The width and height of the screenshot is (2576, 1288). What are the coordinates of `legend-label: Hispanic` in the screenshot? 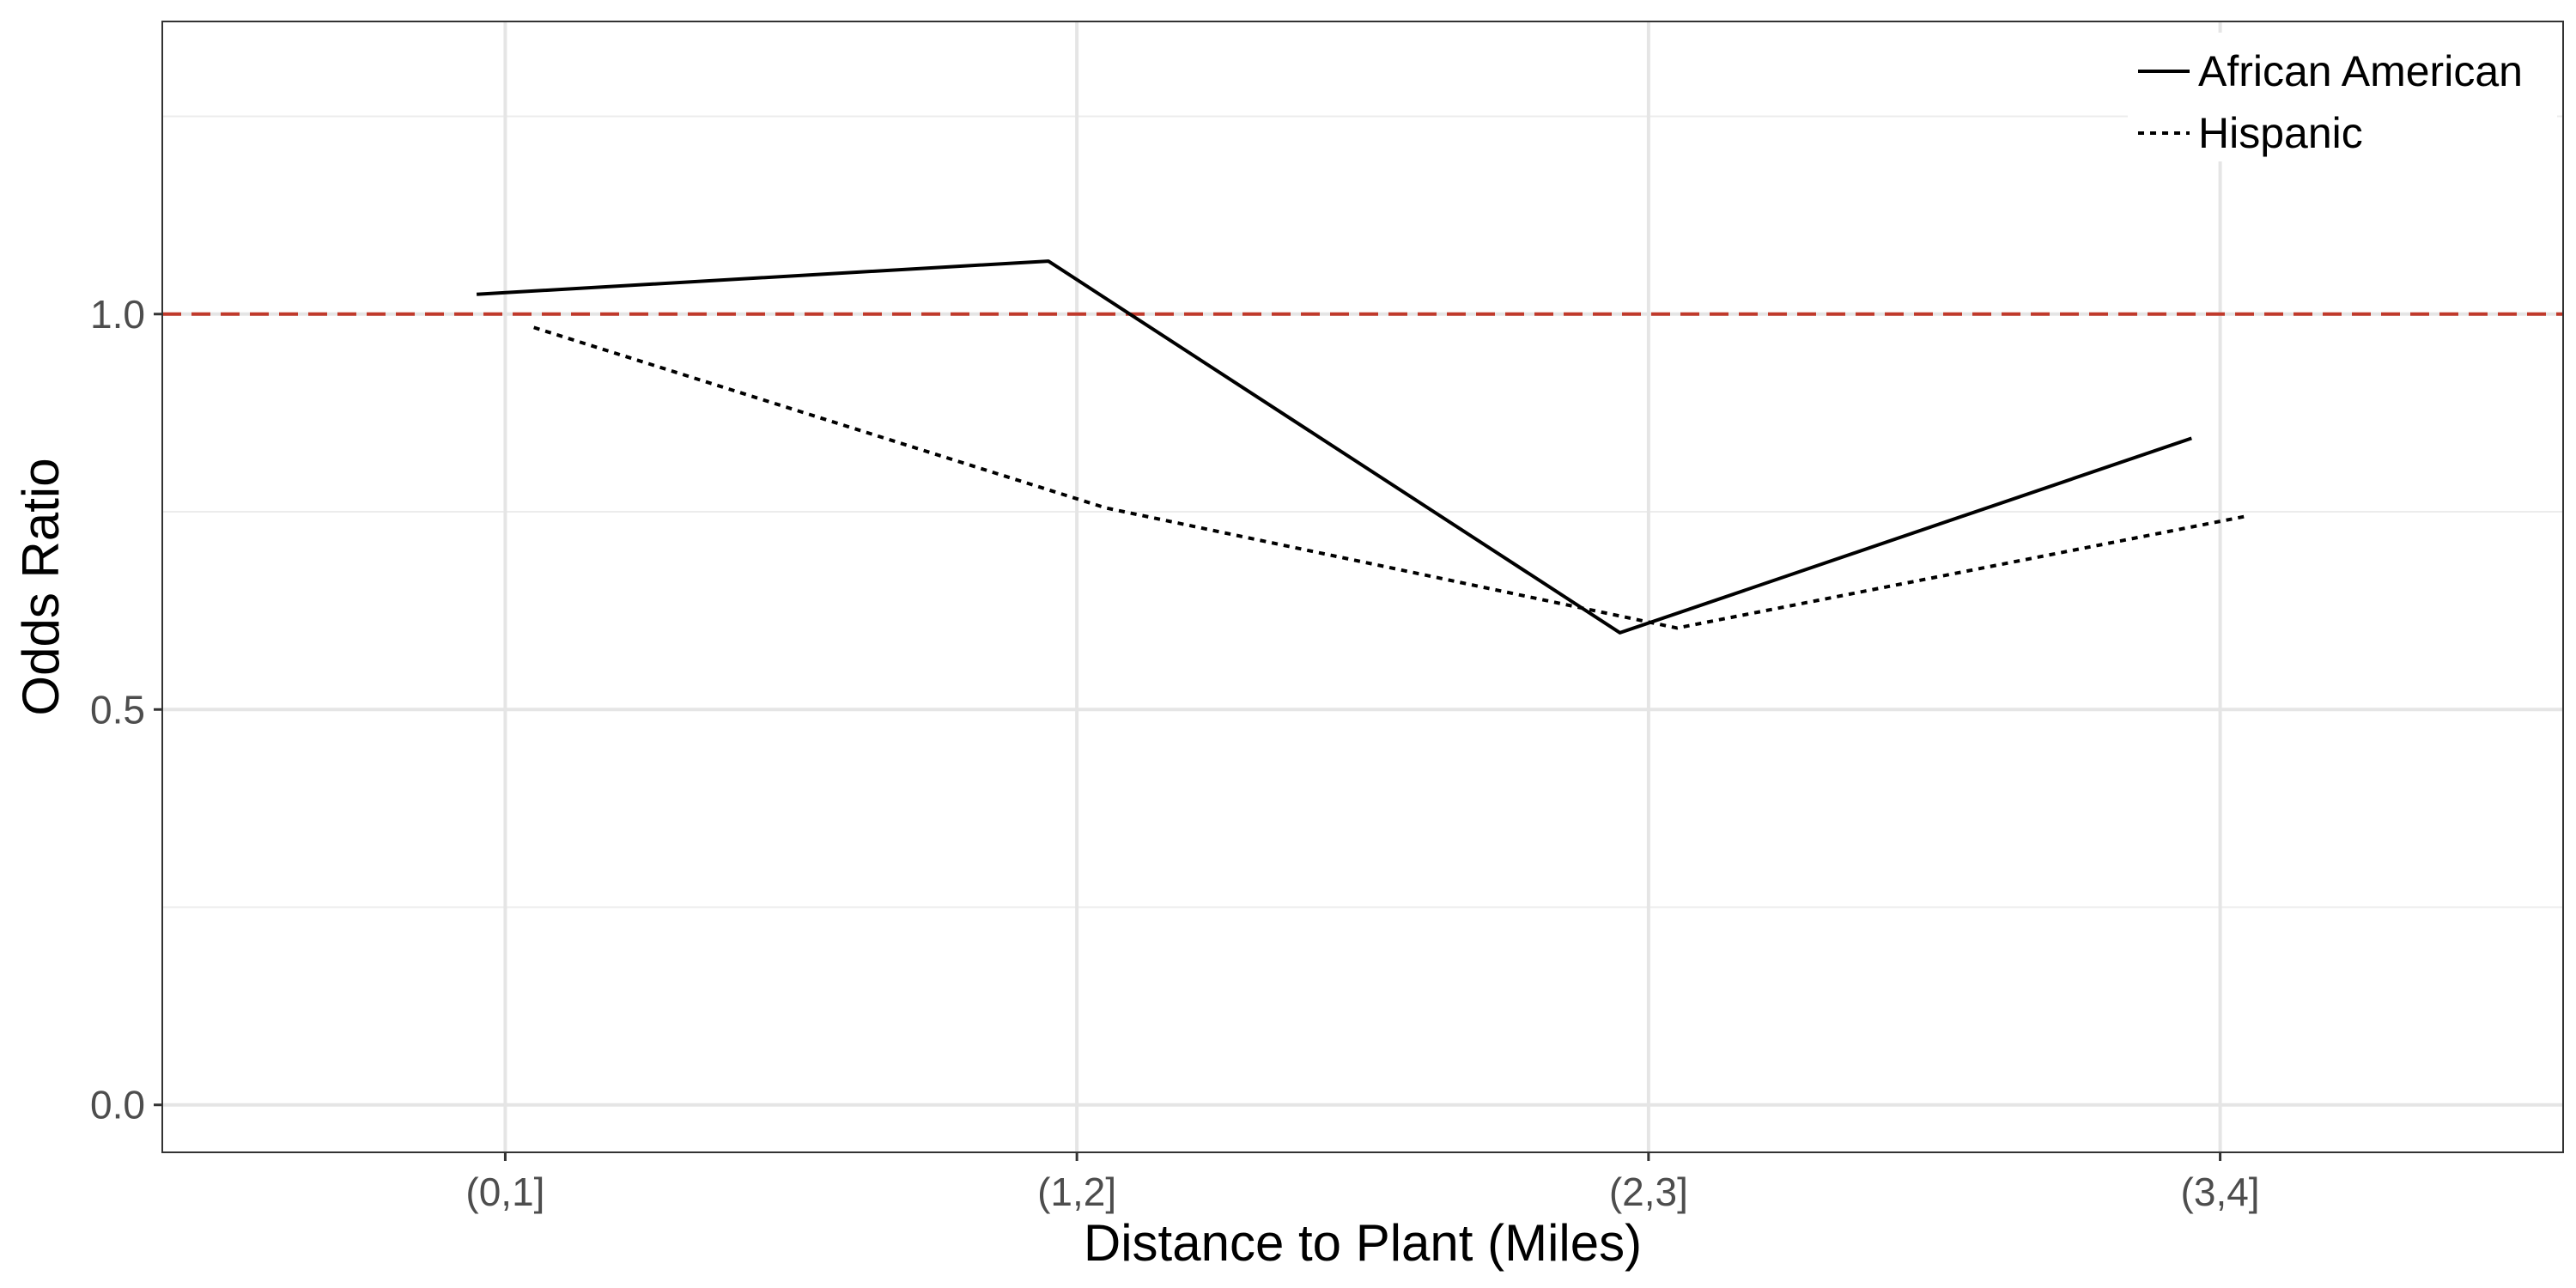 It's located at (2280, 133).